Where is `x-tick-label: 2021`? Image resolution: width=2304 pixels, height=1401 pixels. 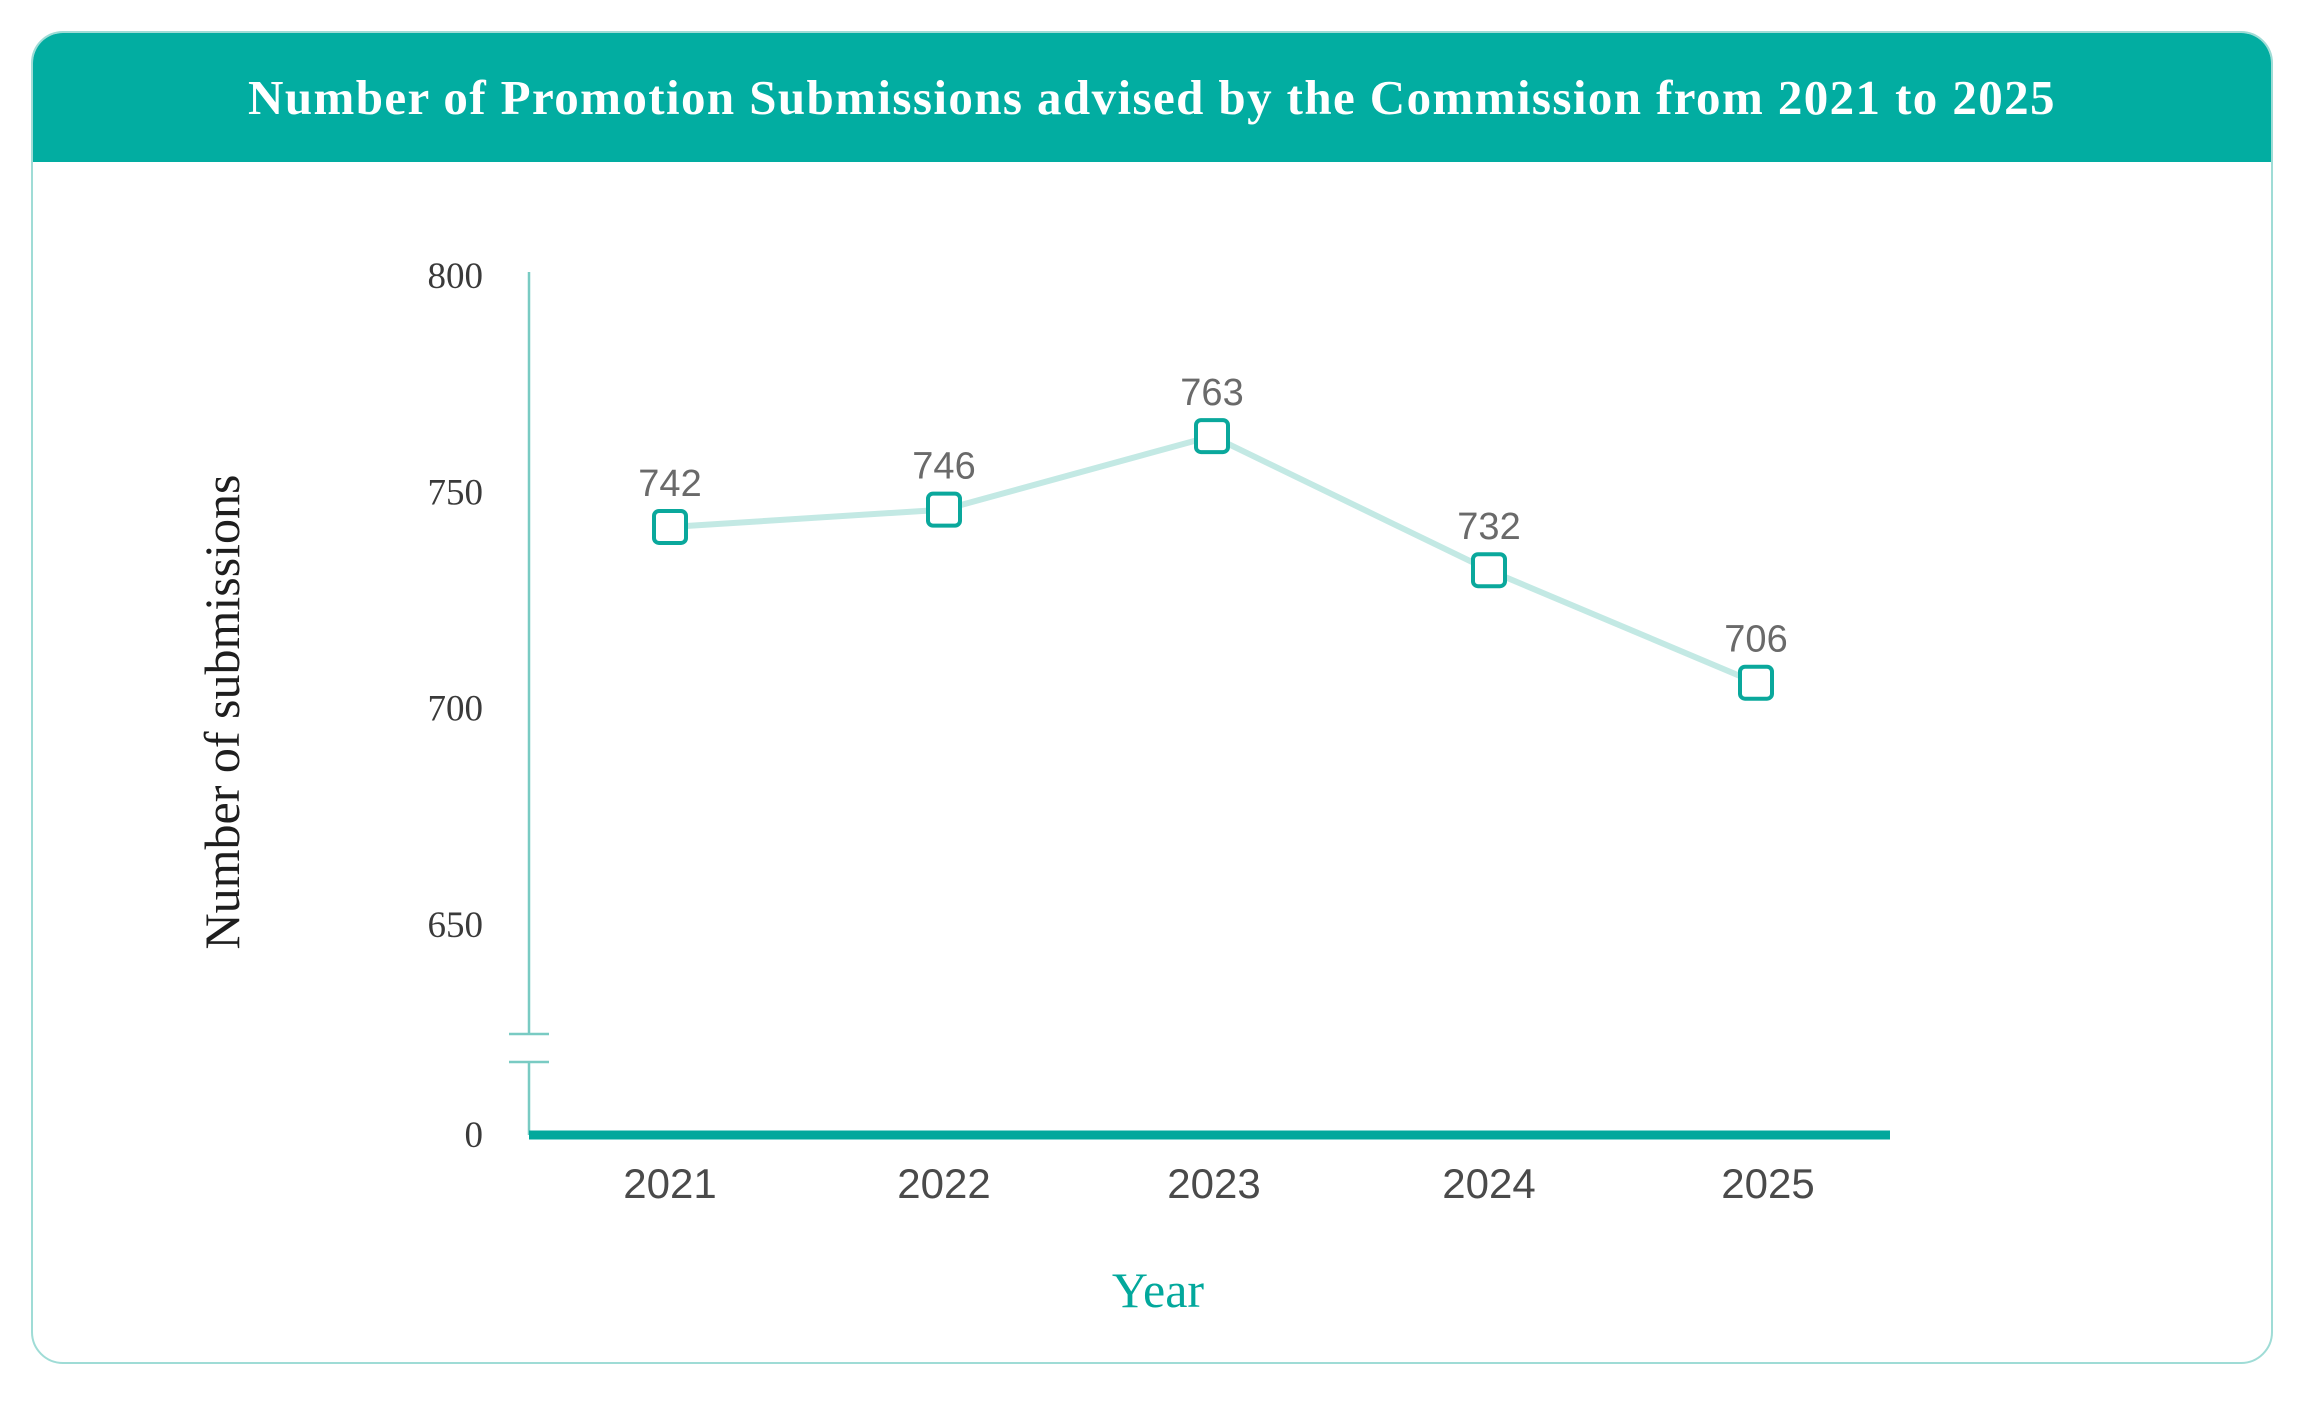
x-tick-label: 2021 is located at coordinates (669, 1183).